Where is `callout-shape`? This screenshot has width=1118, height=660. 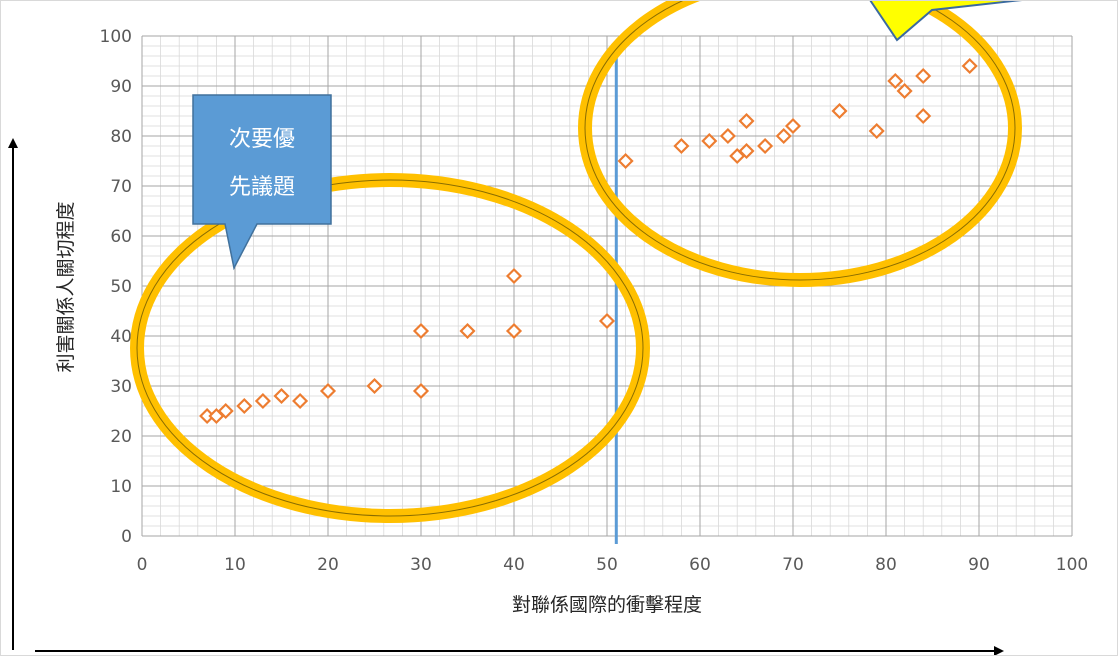
callout-shape is located at coordinates (262, 182).